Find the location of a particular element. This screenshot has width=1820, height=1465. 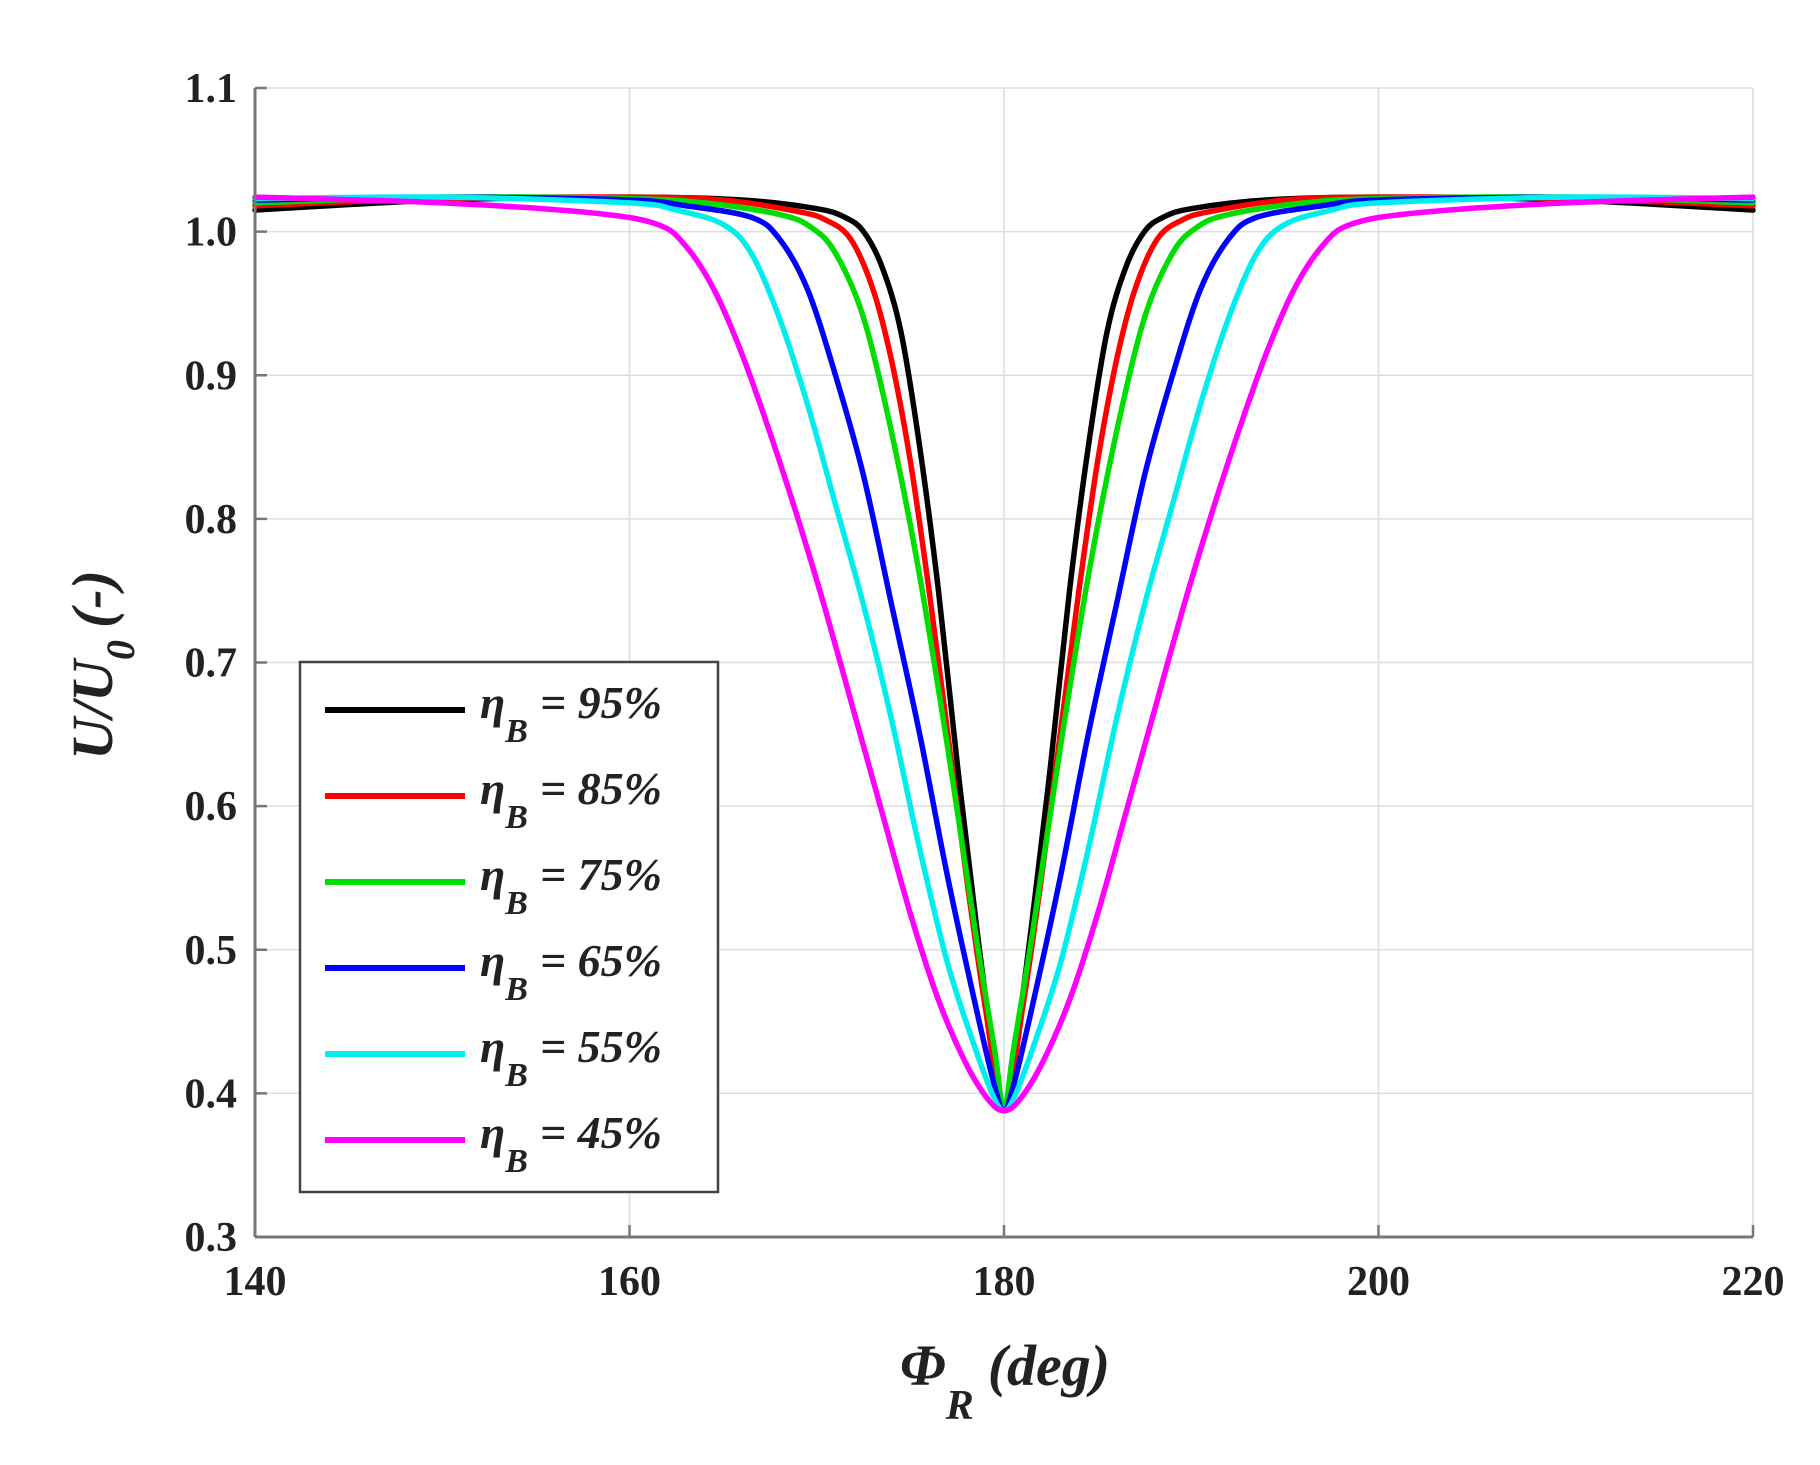

legend-entry-4: ηB = 65% is located at coordinates (493, 971).